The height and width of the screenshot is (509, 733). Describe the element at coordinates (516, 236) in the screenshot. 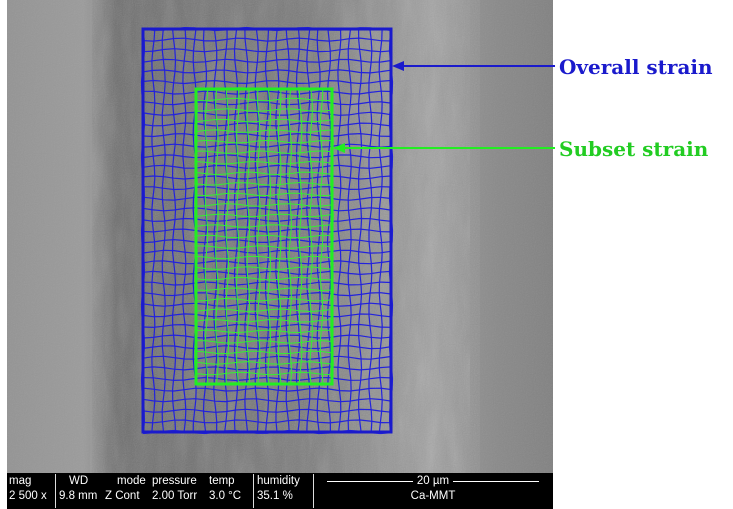

I see `substrate-right` at that location.